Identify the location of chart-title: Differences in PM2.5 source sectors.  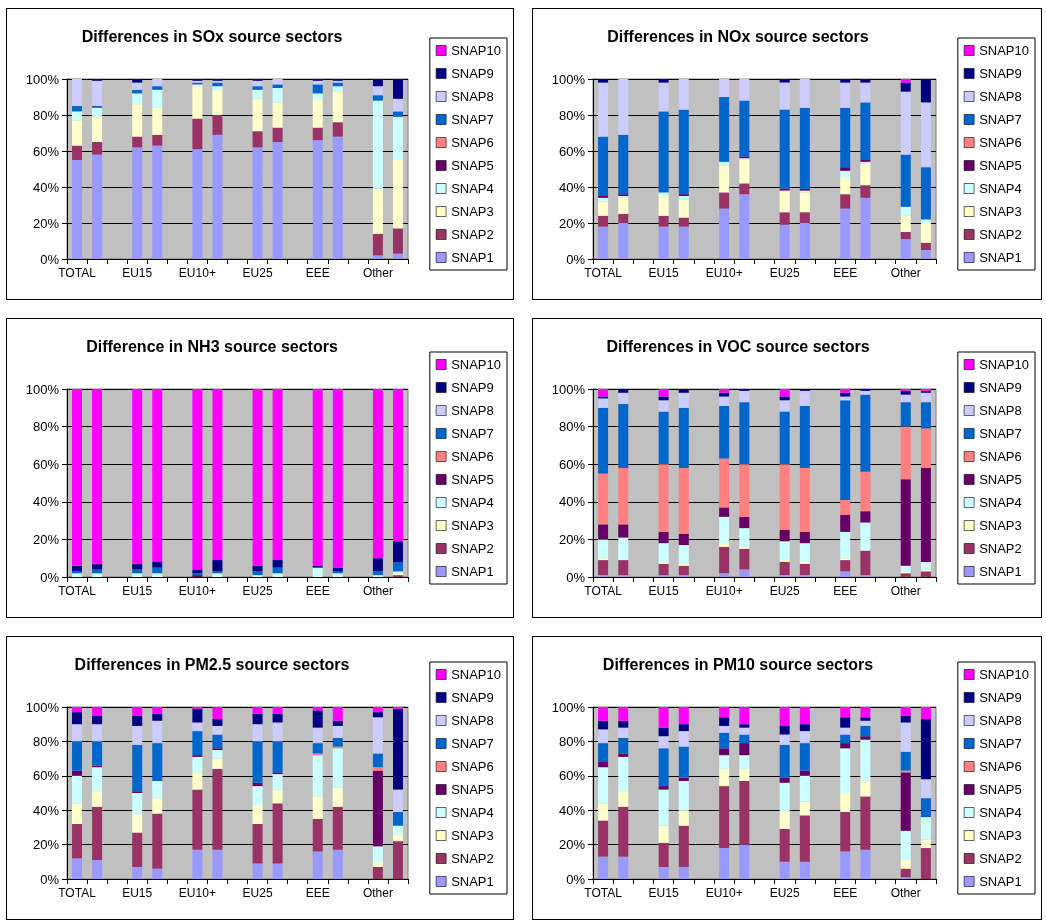
(212, 664).